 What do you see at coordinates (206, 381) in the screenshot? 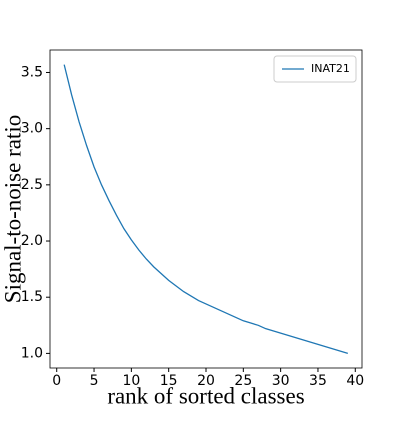
I see `x-tick-label: 20` at bounding box center [206, 381].